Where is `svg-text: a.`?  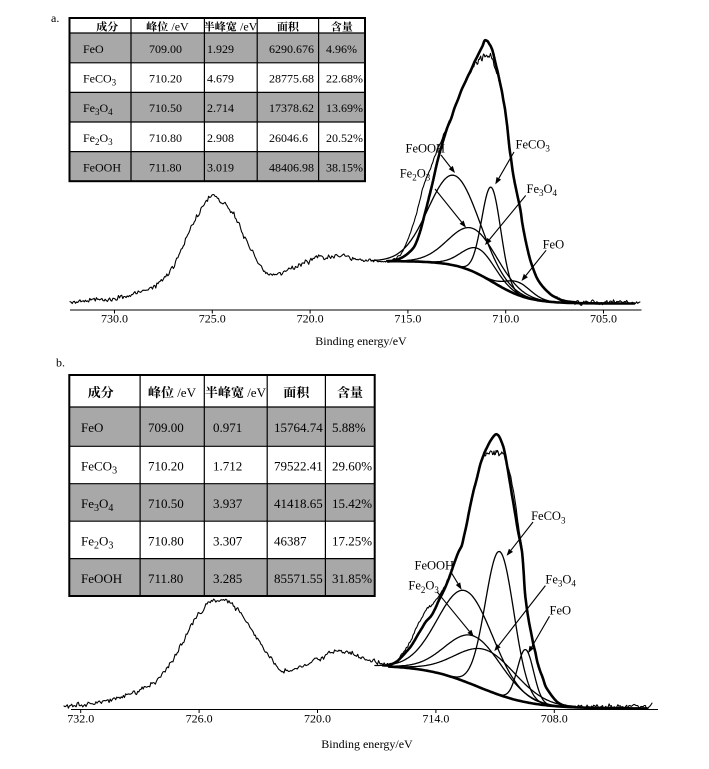 svg-text: a. is located at coordinates (55, 18).